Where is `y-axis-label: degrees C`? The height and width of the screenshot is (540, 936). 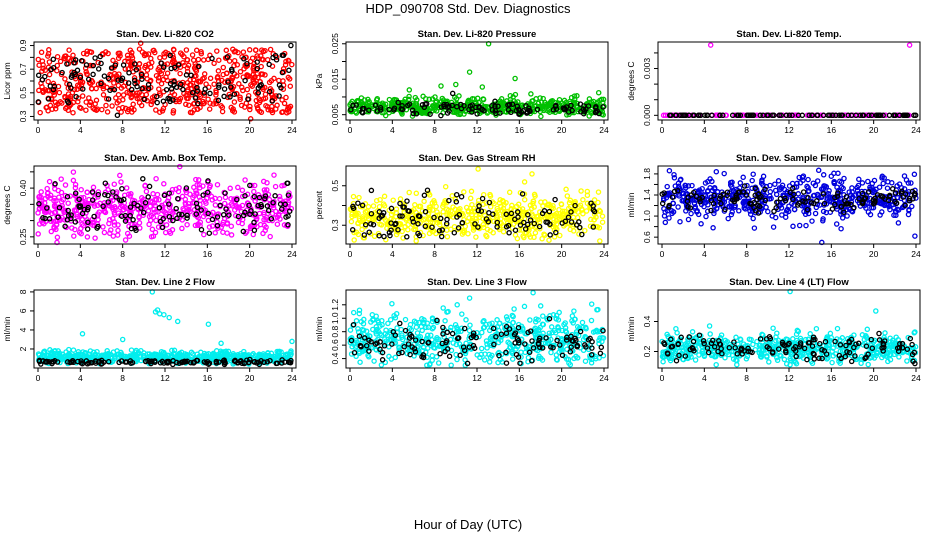 y-axis-label: degrees C is located at coordinates (631, 80).